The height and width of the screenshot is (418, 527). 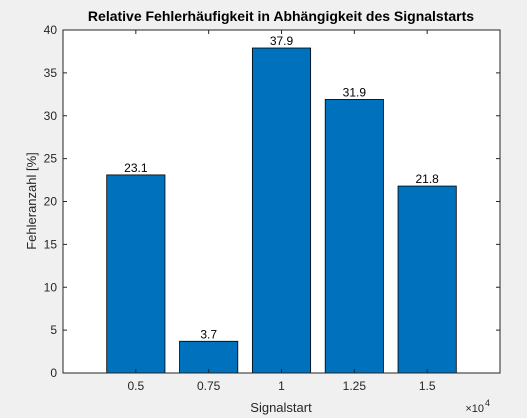 What do you see at coordinates (282, 41) in the screenshot?
I see `bar-value-label: 37.9` at bounding box center [282, 41].